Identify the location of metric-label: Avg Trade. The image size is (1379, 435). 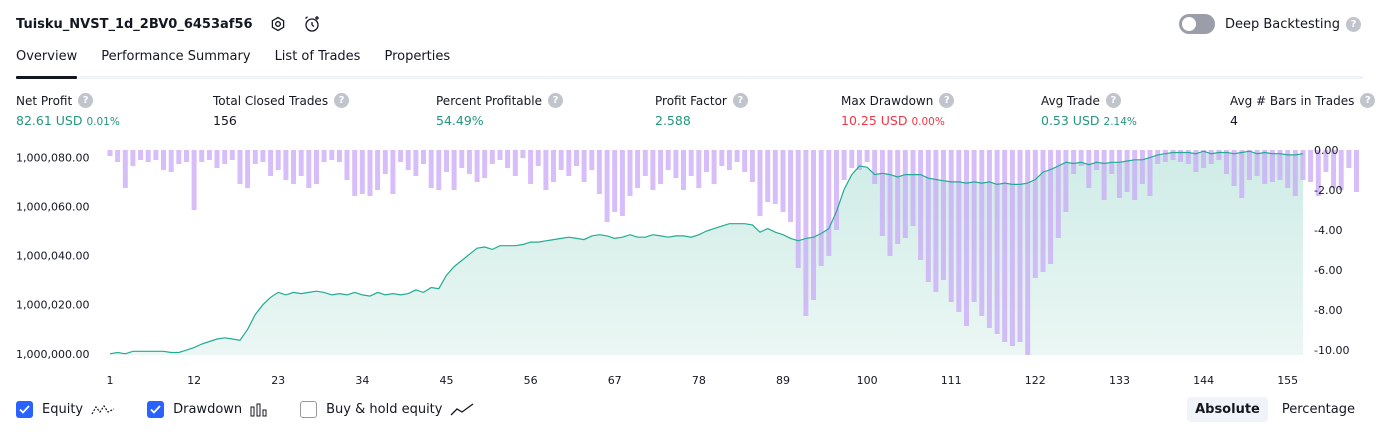
(1070, 100).